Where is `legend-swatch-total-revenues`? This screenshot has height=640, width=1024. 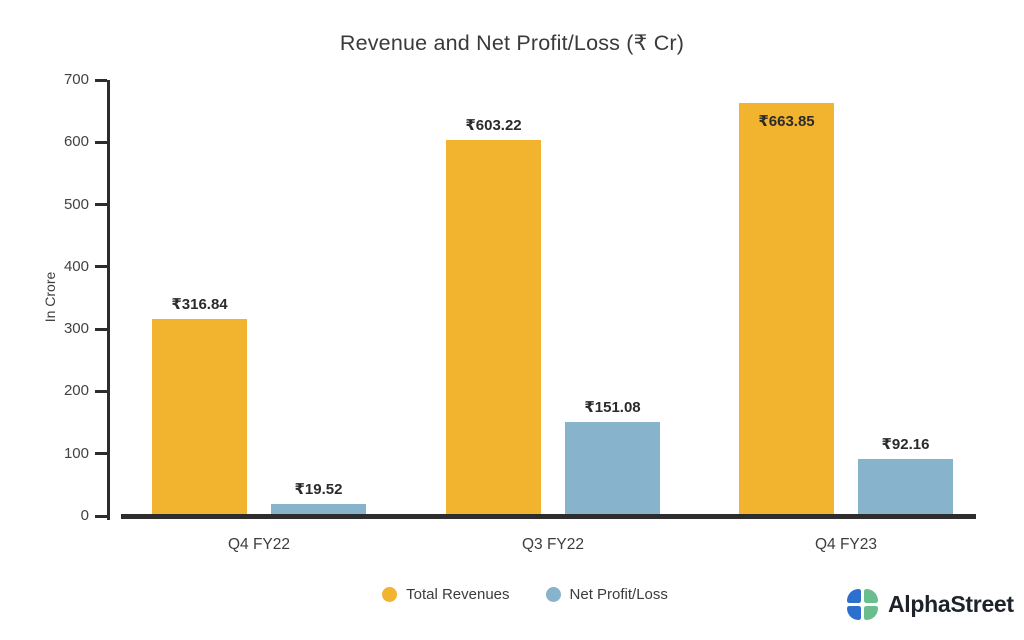
legend-swatch-total-revenues is located at coordinates (390, 594).